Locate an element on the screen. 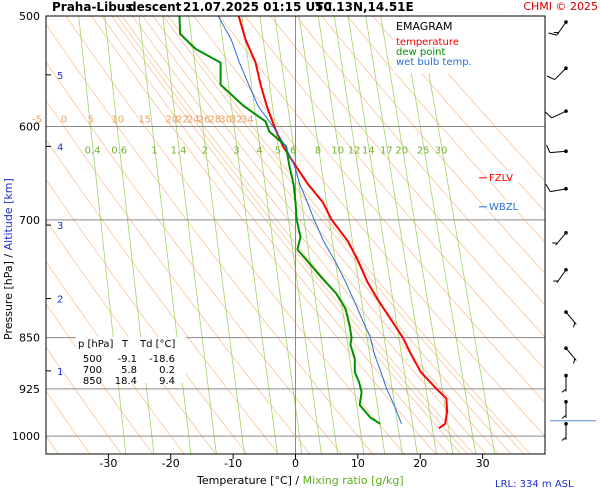 Image resolution: width=600 pixels, height=500 pixels. altitude-tick-label: 4 is located at coordinates (60, 147).